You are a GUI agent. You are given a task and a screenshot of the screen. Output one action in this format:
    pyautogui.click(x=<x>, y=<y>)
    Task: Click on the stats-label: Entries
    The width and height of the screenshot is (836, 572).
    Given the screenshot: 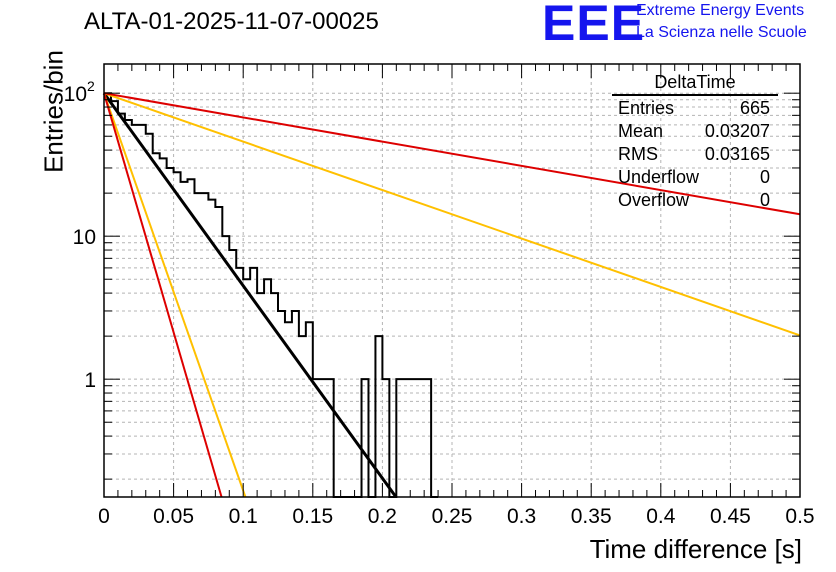 What is the action you would take?
    pyautogui.click(x=646, y=108)
    